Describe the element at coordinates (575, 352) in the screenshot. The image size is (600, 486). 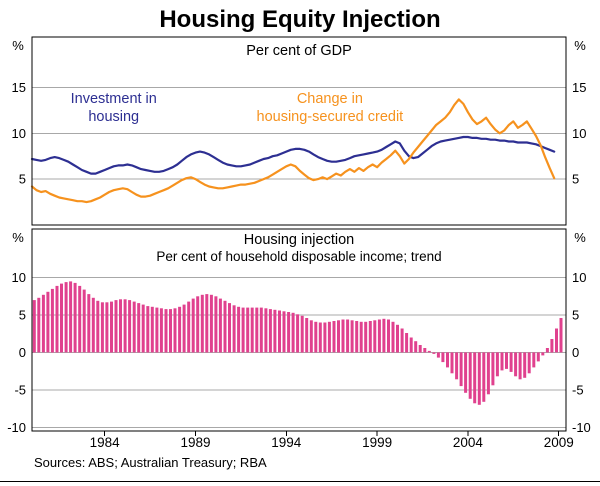
I see `ytick-label-right: 0` at that location.